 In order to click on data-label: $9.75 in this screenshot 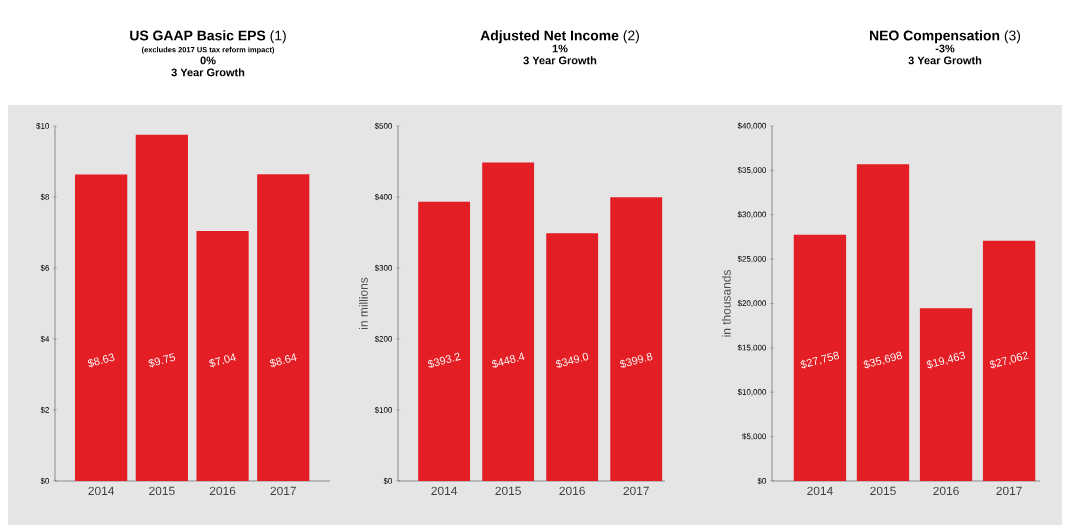, I will do `click(162, 360)`.